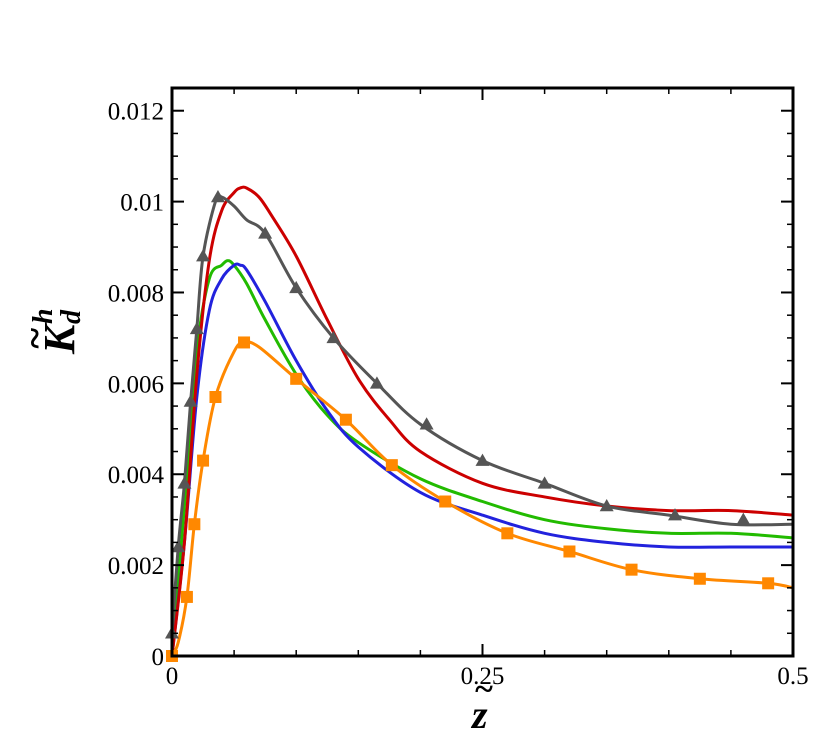  Describe the element at coordinates (136, 475) in the screenshot. I see `y-tick-label: 0.004` at that location.